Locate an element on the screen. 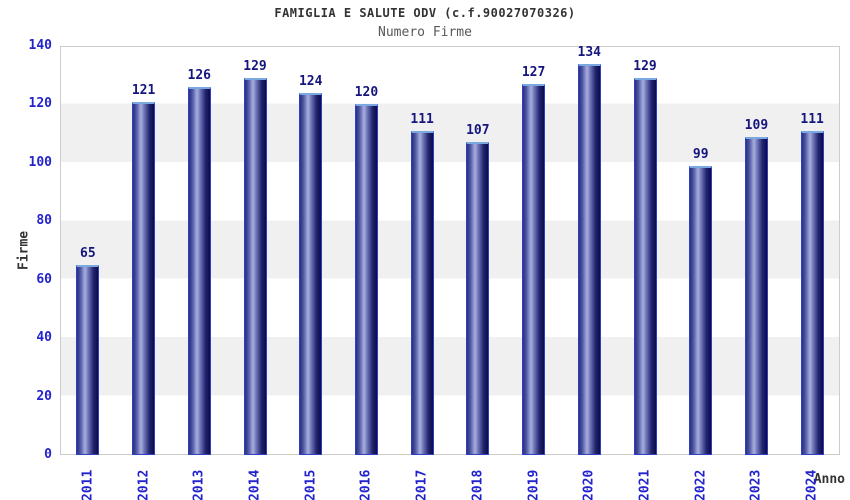  x-tick-label: 2018 is located at coordinates (478, 484).